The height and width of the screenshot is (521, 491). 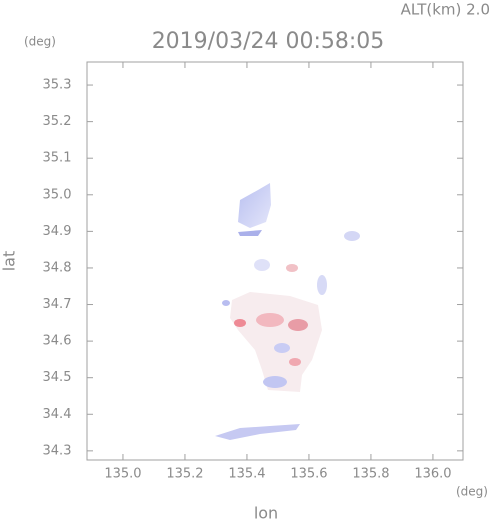 I want to click on y-unit: (deg), so click(x=40, y=42).